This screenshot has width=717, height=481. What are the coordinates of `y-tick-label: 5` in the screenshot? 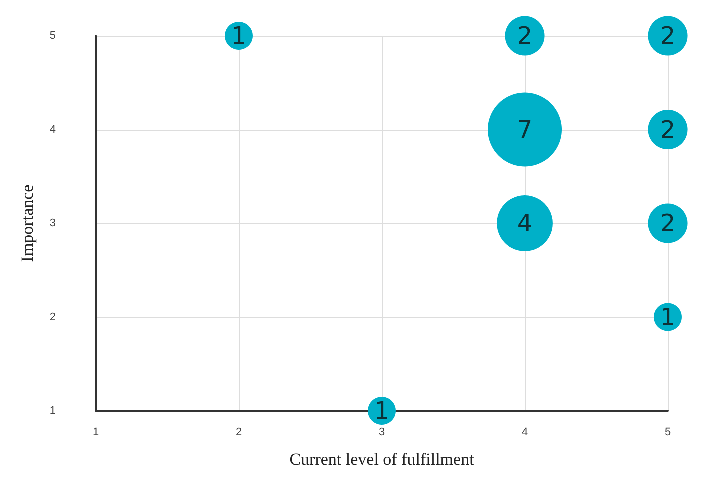 It's located at (53, 36).